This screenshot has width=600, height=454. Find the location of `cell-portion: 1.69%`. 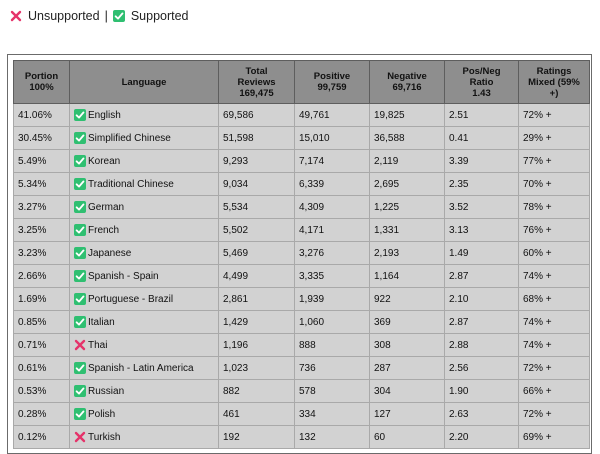

cell-portion: 1.69% is located at coordinates (41, 299).